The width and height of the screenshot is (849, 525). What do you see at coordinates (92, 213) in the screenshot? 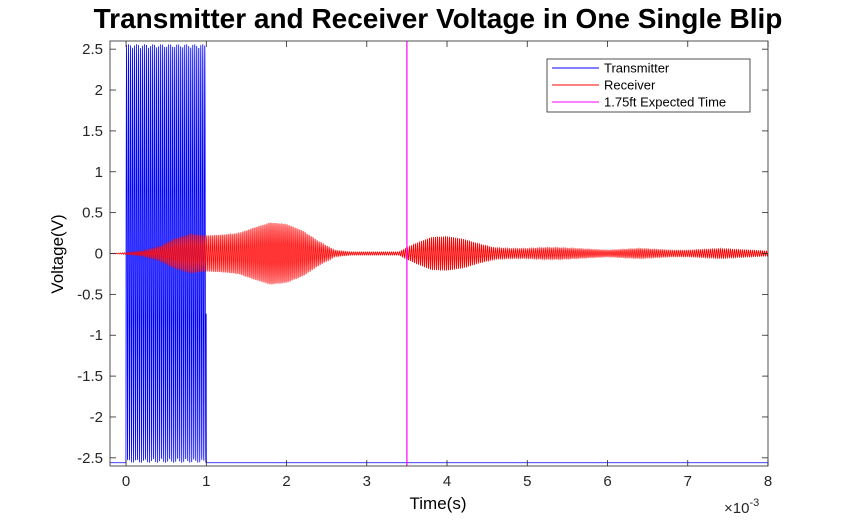
I see `y-tick-label: 0.5` at bounding box center [92, 213].